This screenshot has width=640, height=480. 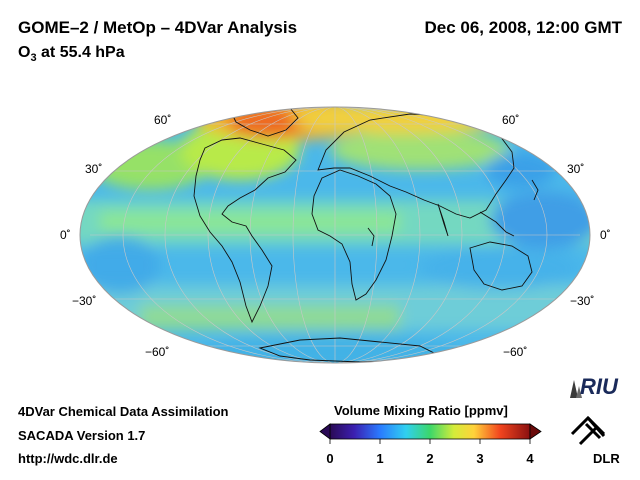 What do you see at coordinates (523, 27) in the screenshot?
I see `analysis-date: Dec 06, 2008, 12:00 GMT` at bounding box center [523, 27].